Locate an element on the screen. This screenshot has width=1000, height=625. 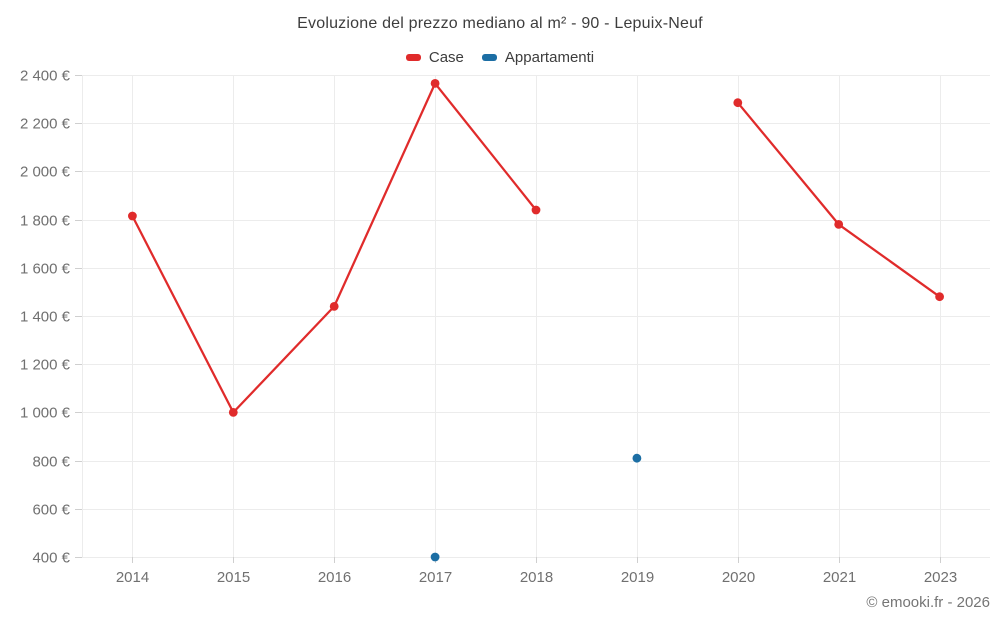
y-axis-tick-label: 2 000 € is located at coordinates (45, 172).